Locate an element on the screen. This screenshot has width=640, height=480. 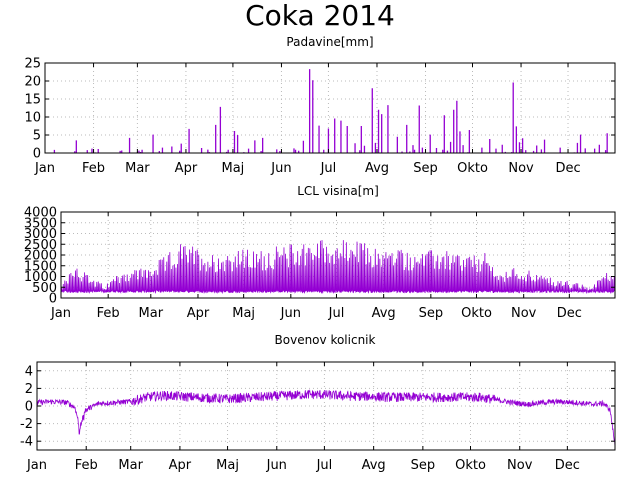
bowen-ratio-series is located at coordinates (326, 418).